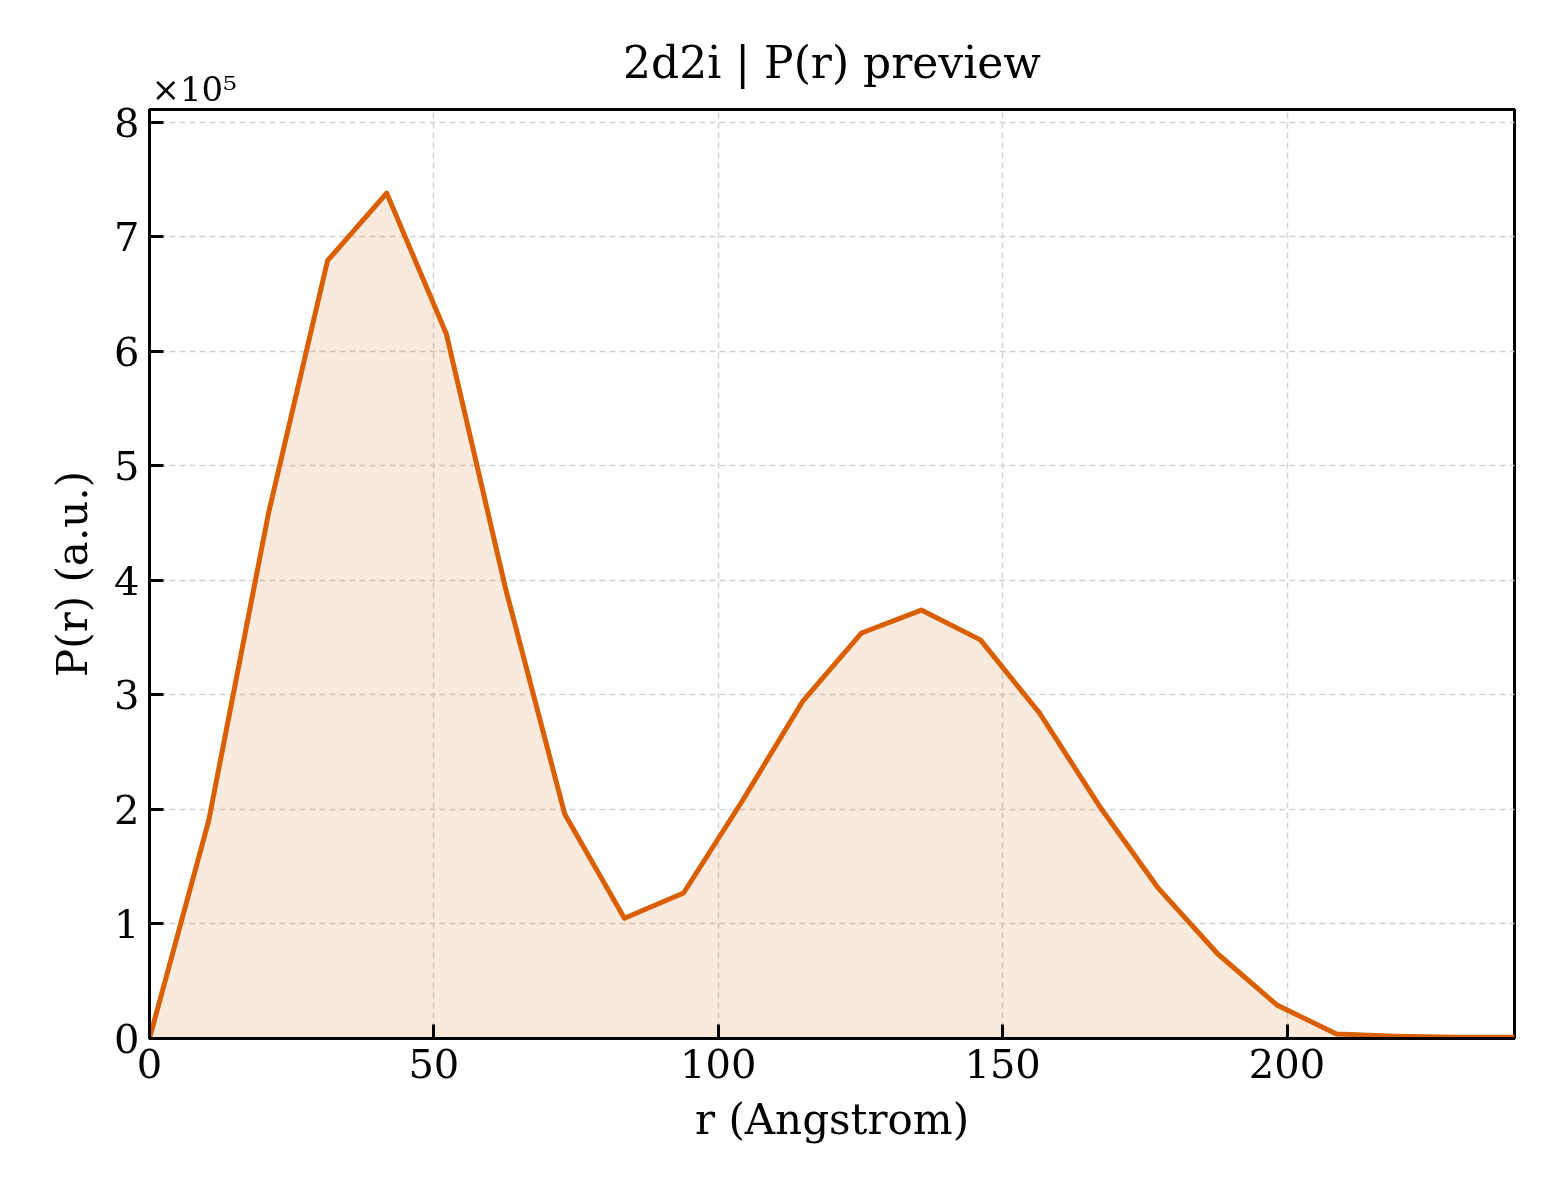 The width and height of the screenshot is (1560, 1200). I want to click on y-tick-label: 2, so click(127, 809).